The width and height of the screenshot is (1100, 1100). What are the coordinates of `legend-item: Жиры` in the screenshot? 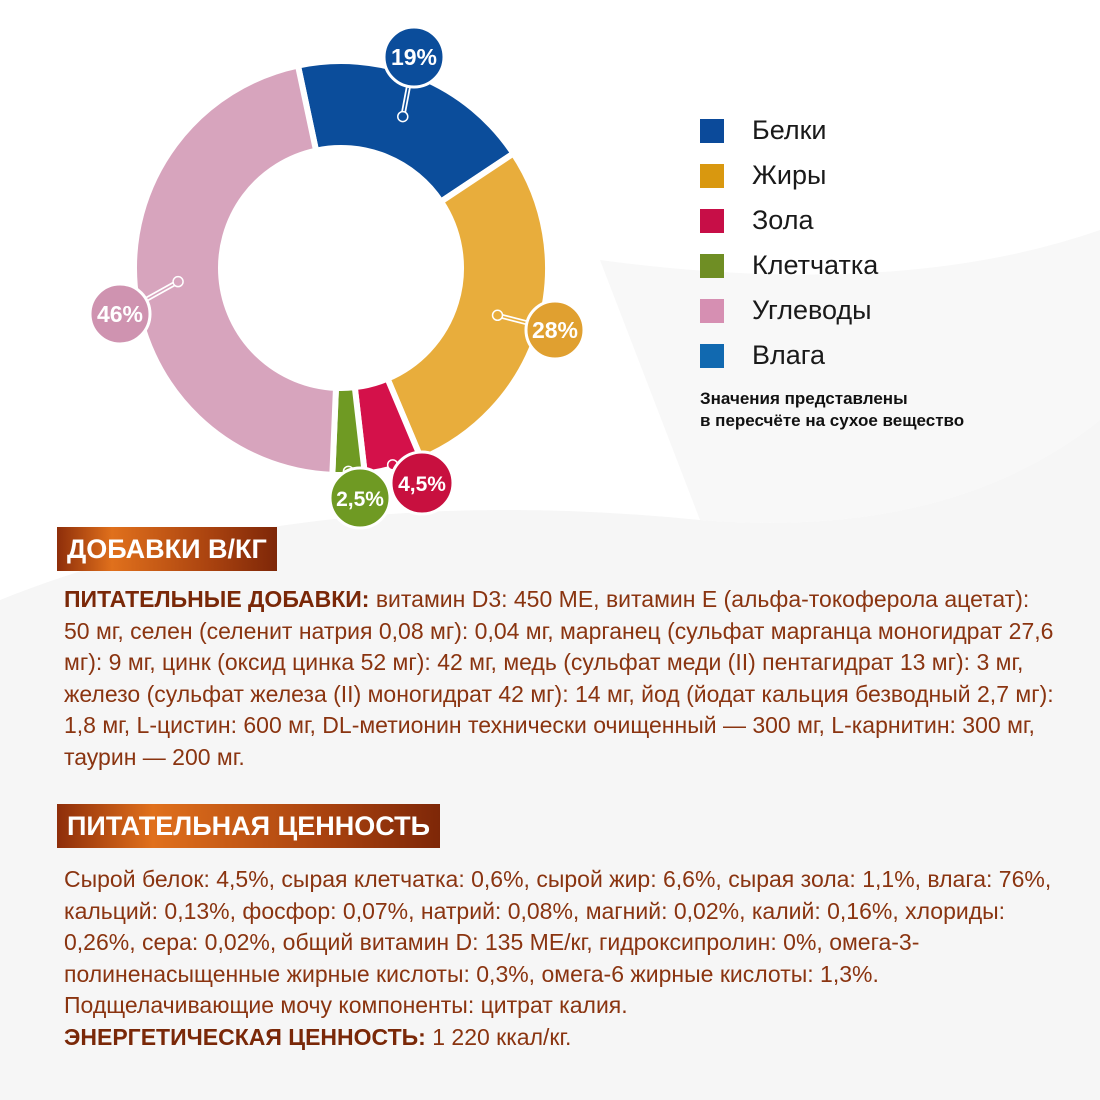 It's located at (789, 175).